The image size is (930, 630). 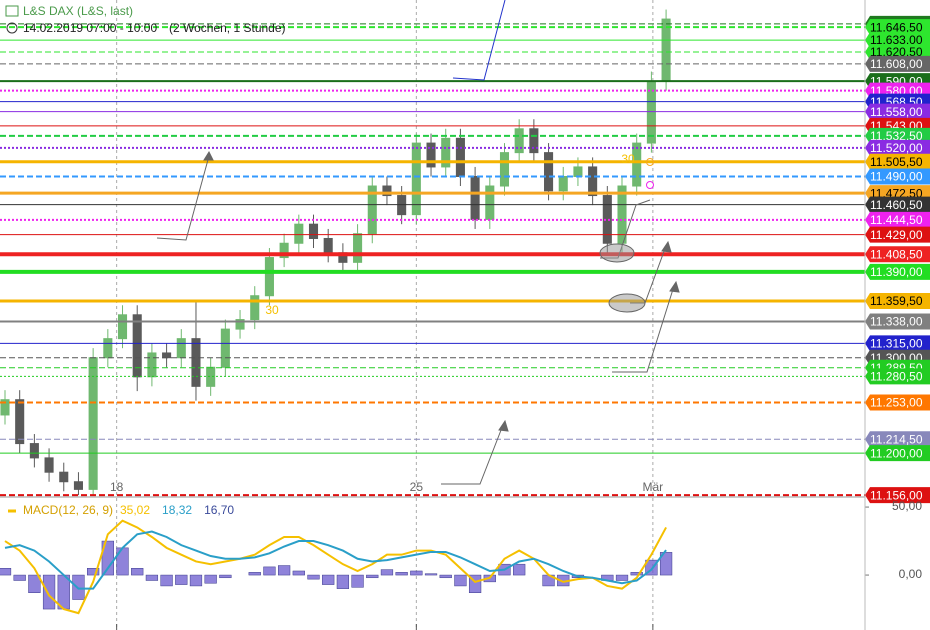 I want to click on trend-line, so click(x=479, y=40).